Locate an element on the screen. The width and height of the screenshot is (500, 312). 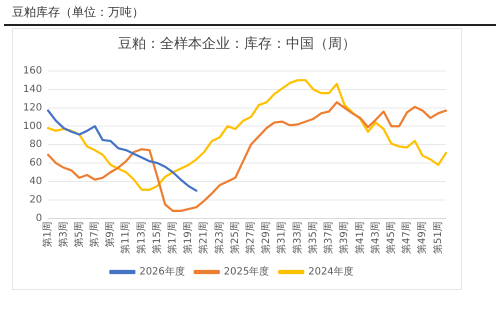
y-tick-label: 20 is located at coordinates (35, 200).